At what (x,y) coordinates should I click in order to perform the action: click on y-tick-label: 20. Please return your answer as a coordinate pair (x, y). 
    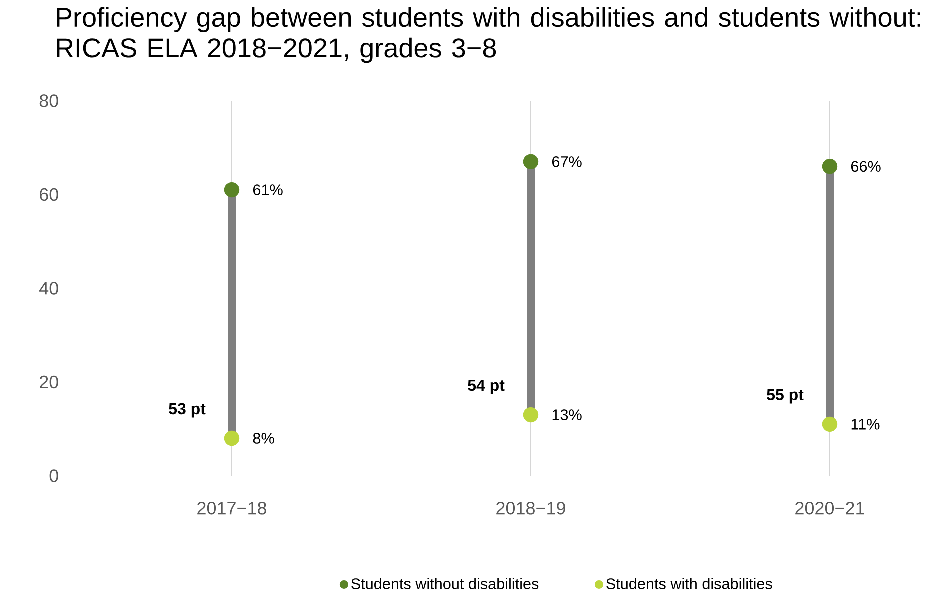
    Looking at the image, I should click on (49, 382).